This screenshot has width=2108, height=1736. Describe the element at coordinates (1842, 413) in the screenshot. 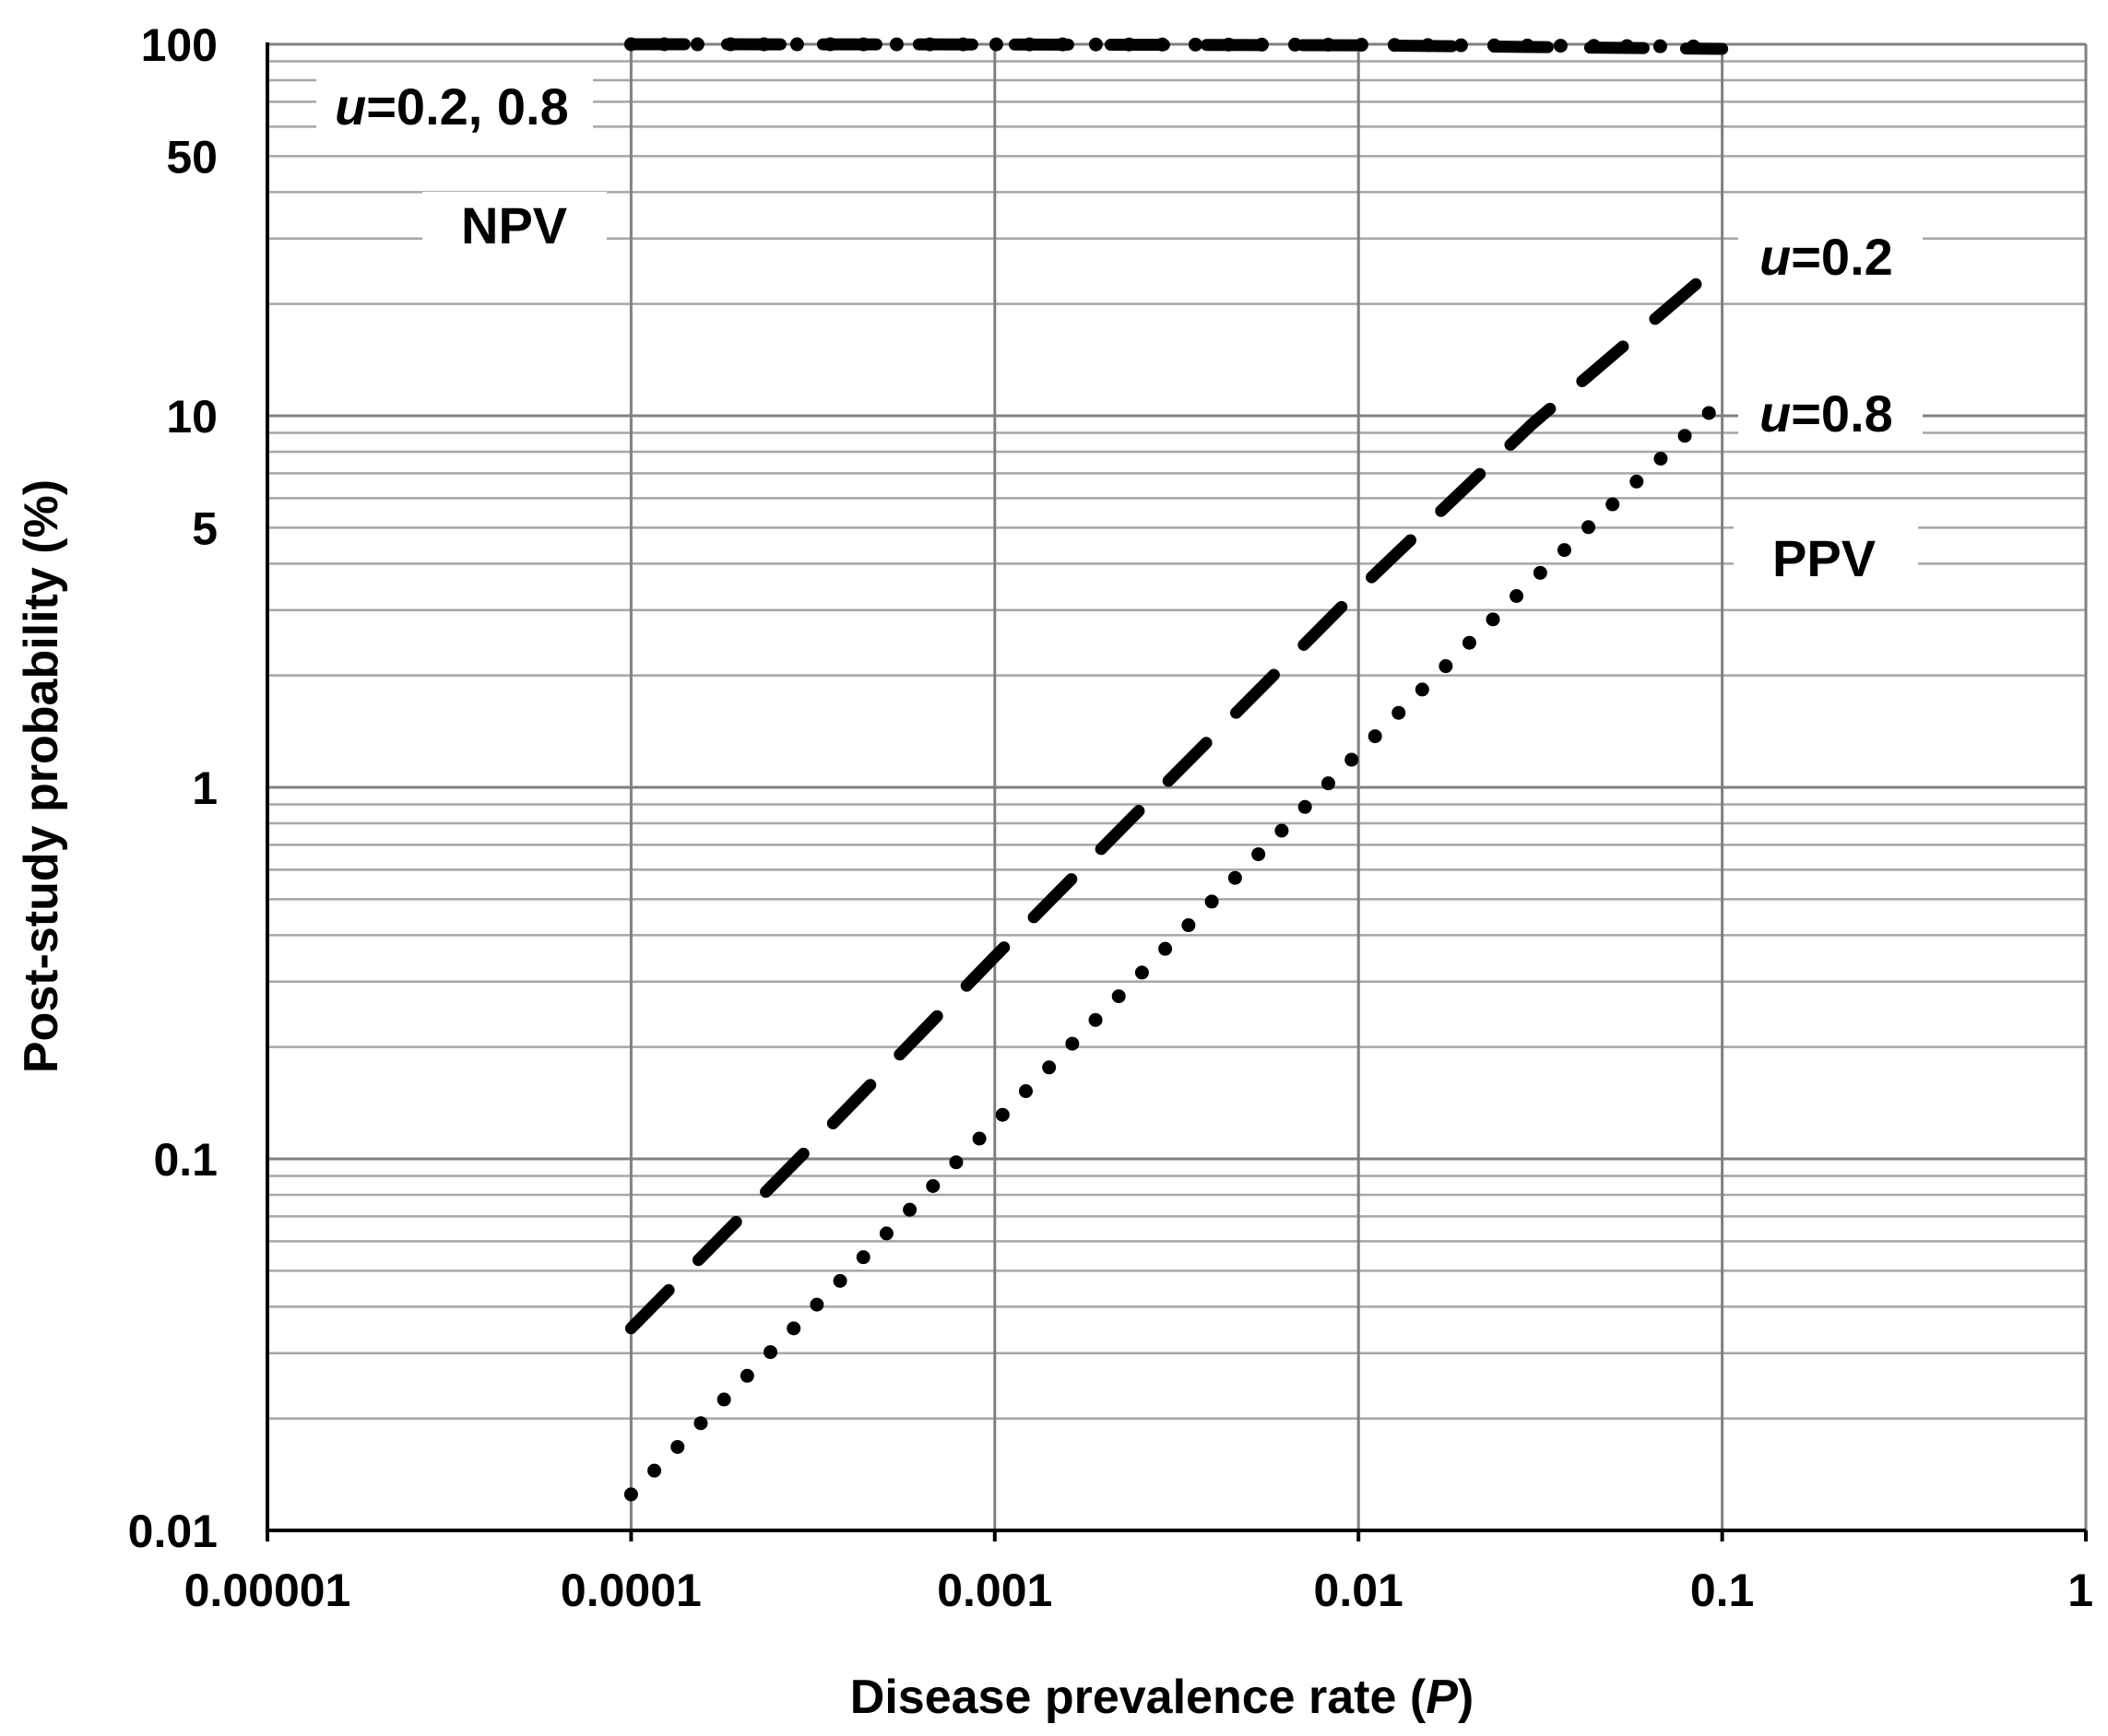

I see `annotation-u08-text: =0.8` at that location.